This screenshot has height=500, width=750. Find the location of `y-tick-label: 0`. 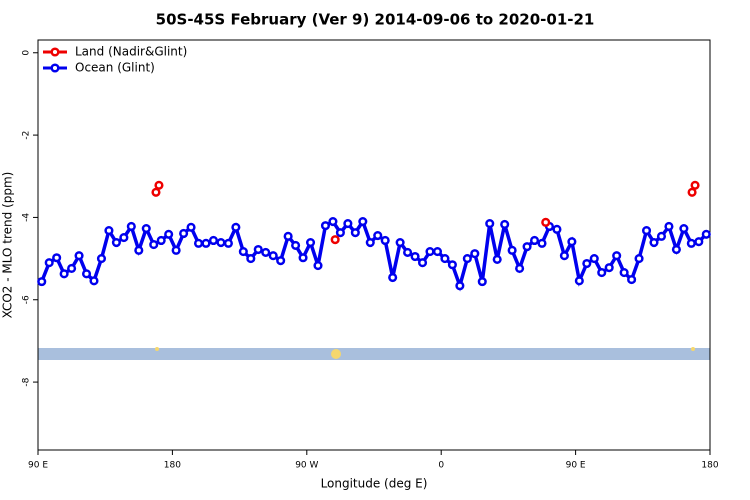

y-tick-label: 0 is located at coordinates (27, 53).